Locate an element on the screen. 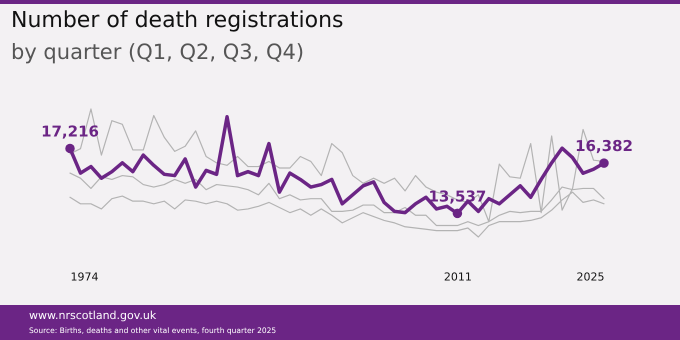 Image resolution: width=680 pixels, height=340 pixels. data-label: 16,382 is located at coordinates (604, 146).